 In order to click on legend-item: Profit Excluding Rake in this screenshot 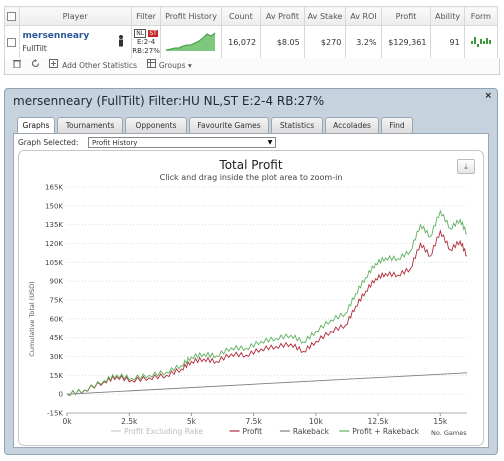, I will do `click(163, 431)`.